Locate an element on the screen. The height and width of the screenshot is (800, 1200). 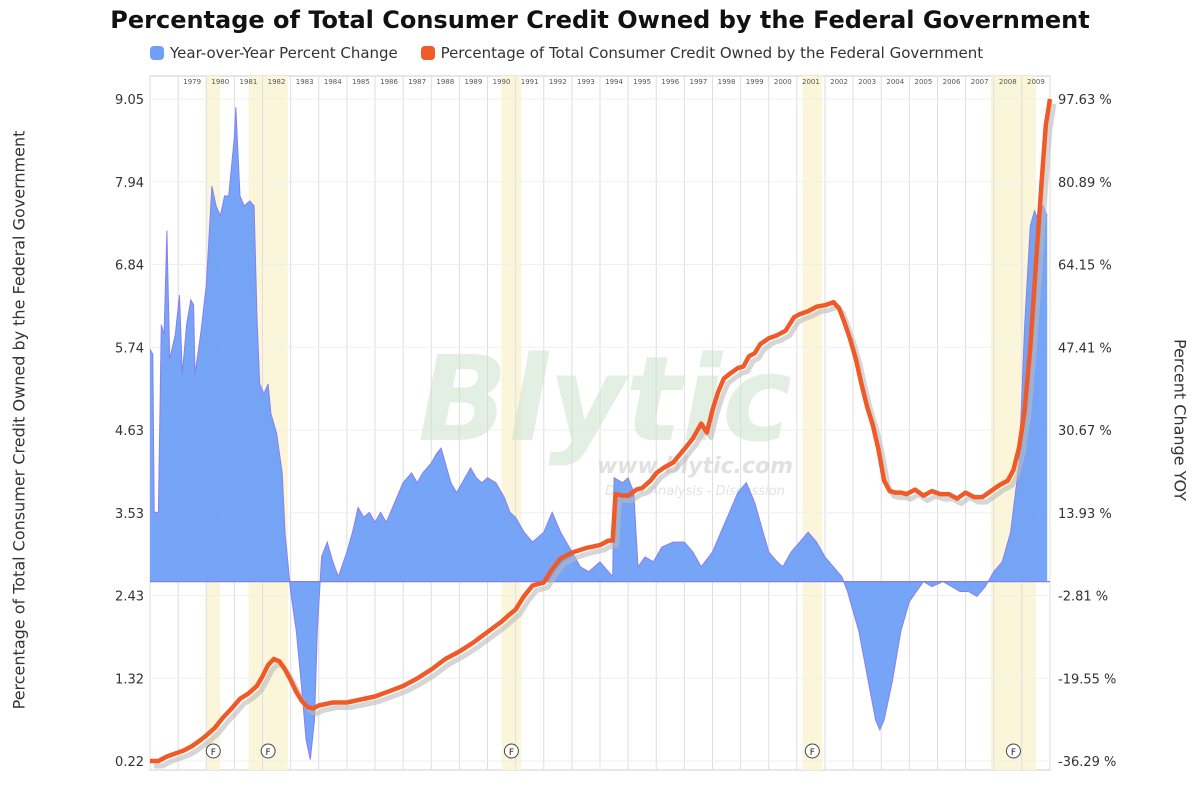
y-left-tick-label: 7.94 is located at coordinates (129, 183).